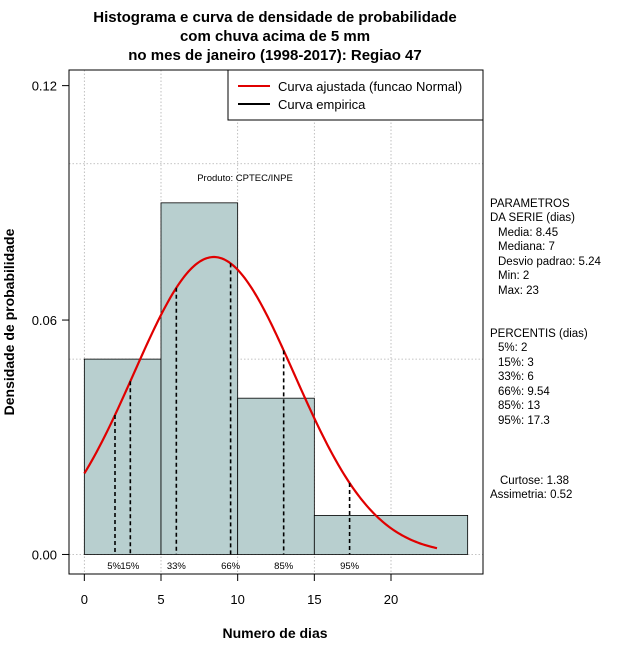  Describe the element at coordinates (44, 320) in the screenshot. I see `y-tick-label-1: 0.06` at that location.